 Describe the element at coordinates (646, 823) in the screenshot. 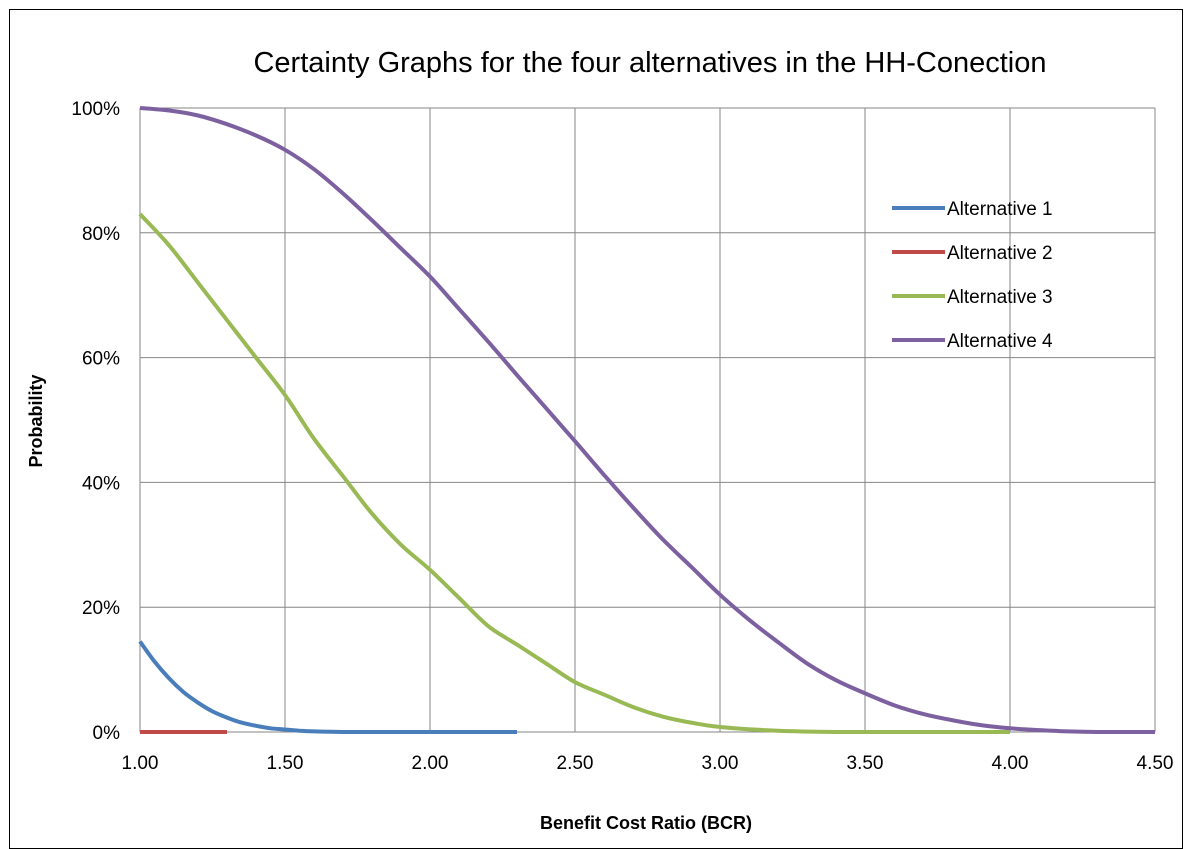

I see `x-axis-label: Benefit Cost Ratio (BCR)` at that location.